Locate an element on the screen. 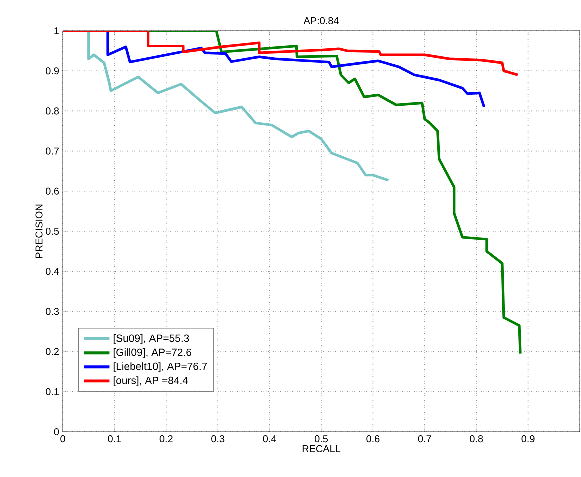 Image resolution: width=581 pixels, height=477 pixels. x-tick-label: 0.8 is located at coordinates (477, 439).